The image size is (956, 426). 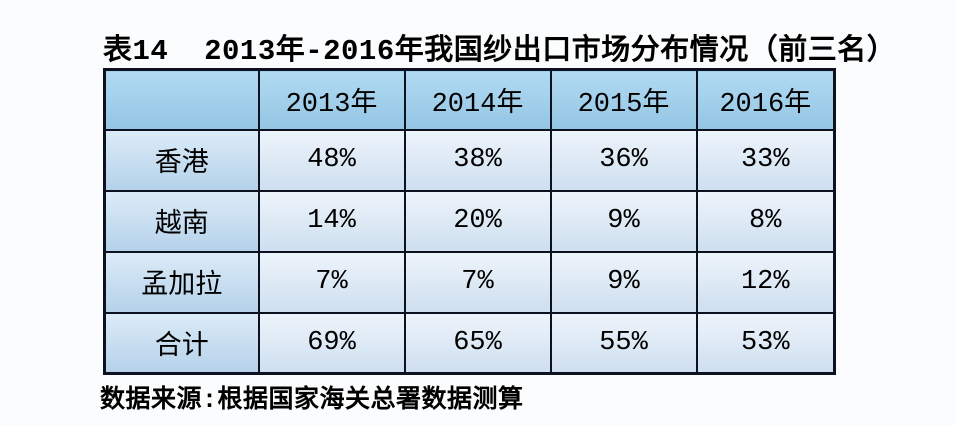 I want to click on header-cell-2015: 2015年, so click(x=623, y=99).